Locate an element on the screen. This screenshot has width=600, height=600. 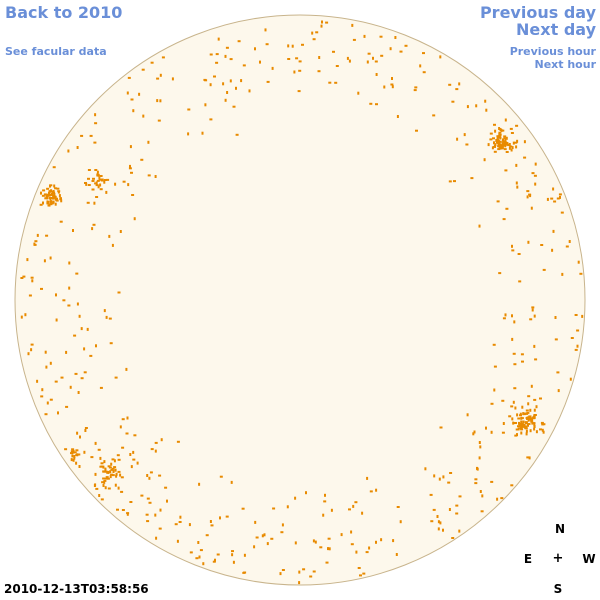
next-hour-link: Next hour is located at coordinates (565, 64).